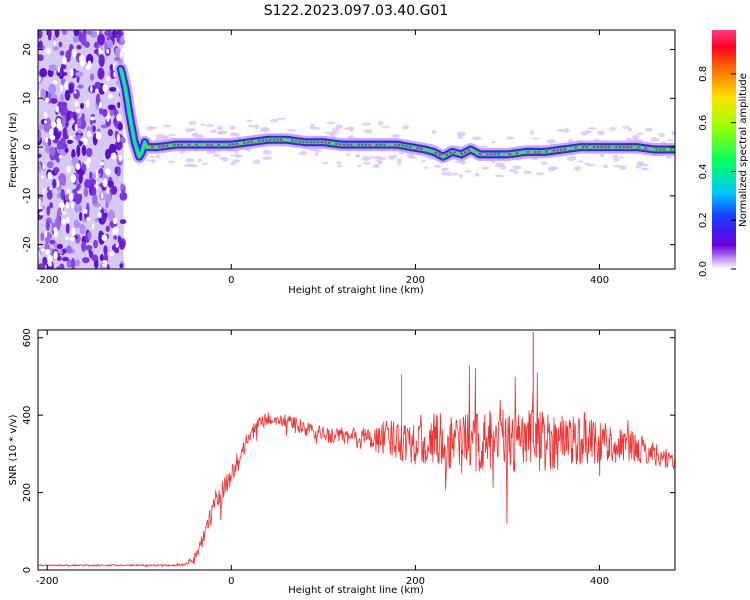  Describe the element at coordinates (27, 337) in the screenshot. I see `y-tick-label: 600` at that location.